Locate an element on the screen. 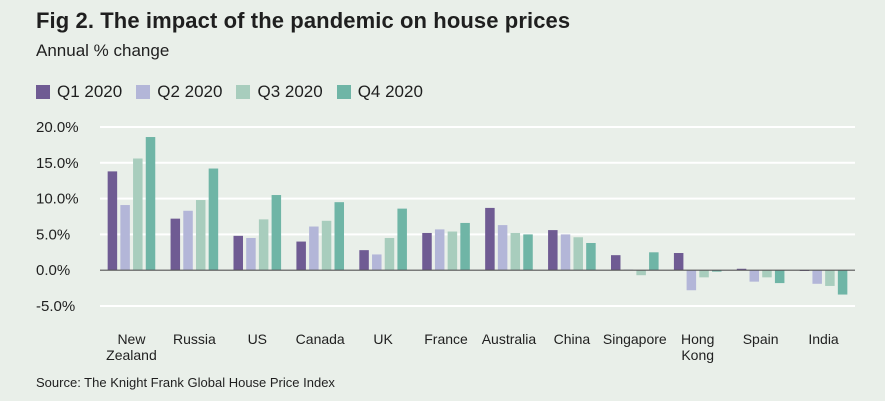 The width and height of the screenshot is (885, 401). x-category-label: China is located at coordinates (572, 339).